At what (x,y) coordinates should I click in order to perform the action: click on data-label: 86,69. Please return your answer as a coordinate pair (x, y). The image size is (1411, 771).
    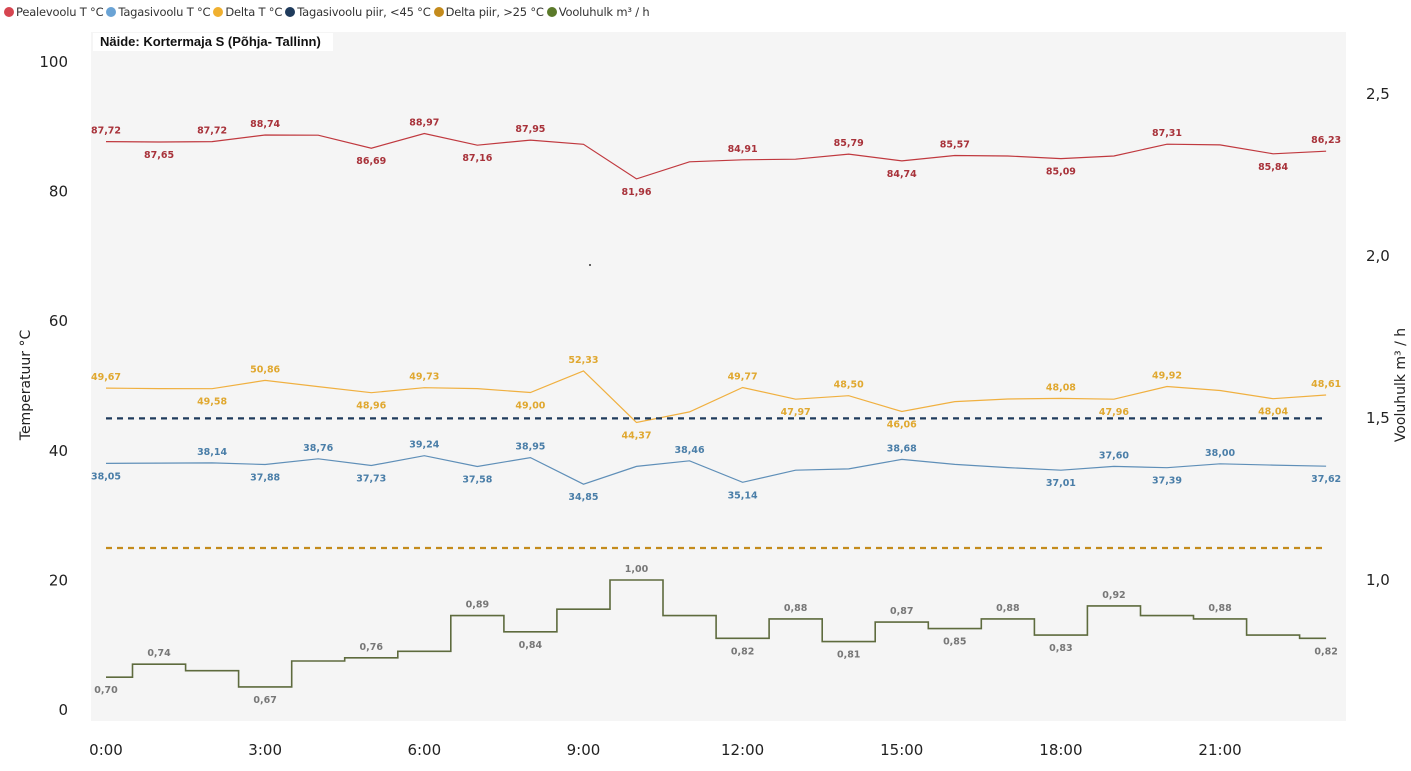
    Looking at the image, I should click on (371, 161).